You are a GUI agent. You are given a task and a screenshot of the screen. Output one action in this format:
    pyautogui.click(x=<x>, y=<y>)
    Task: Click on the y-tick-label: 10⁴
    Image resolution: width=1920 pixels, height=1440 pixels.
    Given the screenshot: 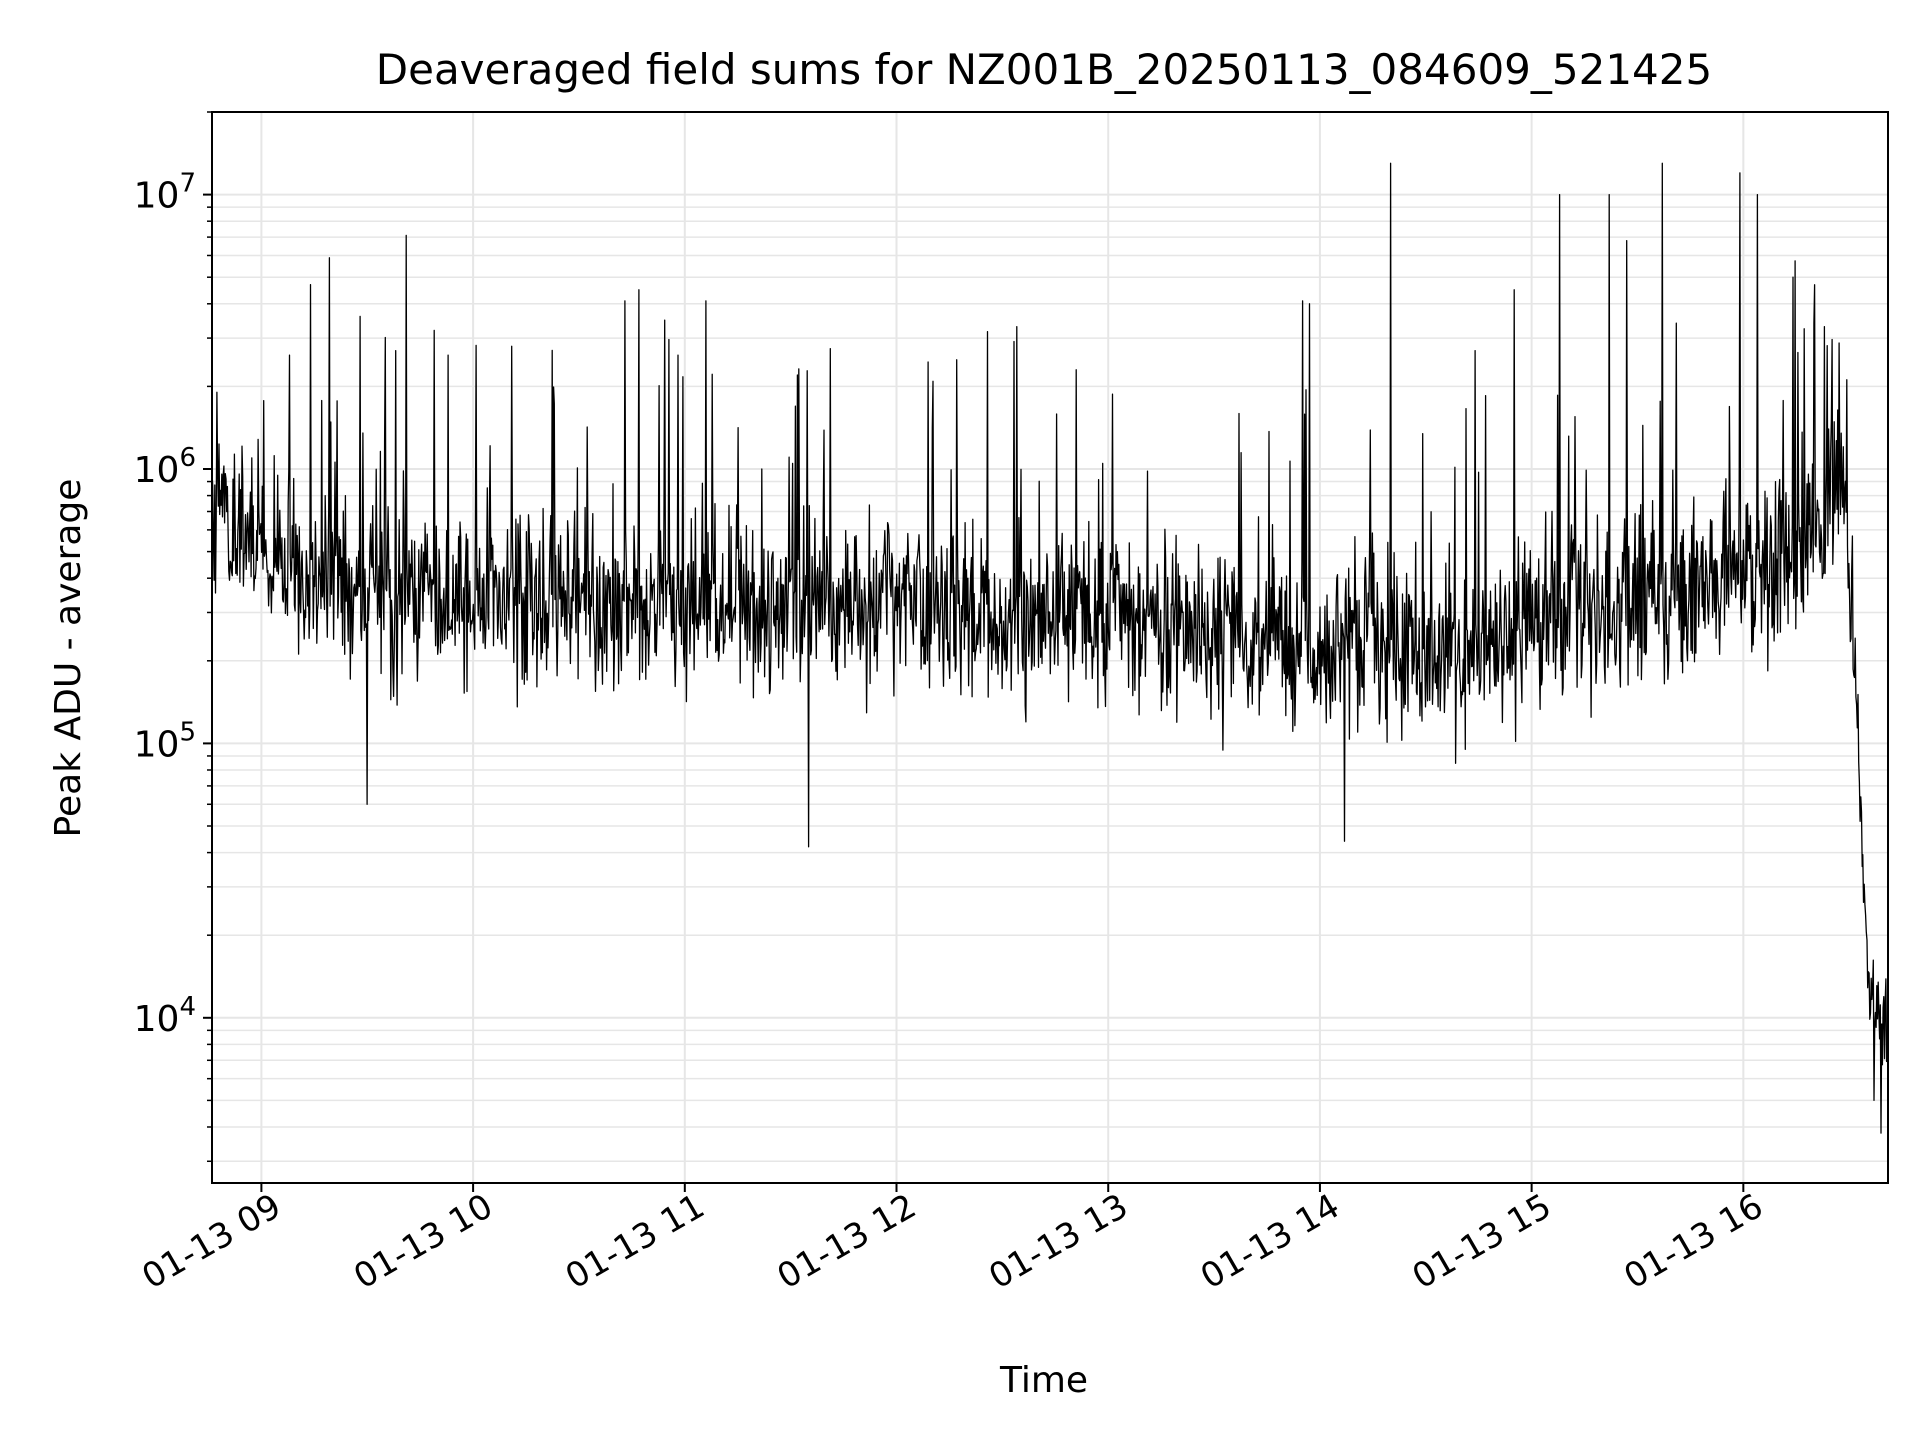 What is the action you would take?
    pyautogui.click(x=165, y=1016)
    